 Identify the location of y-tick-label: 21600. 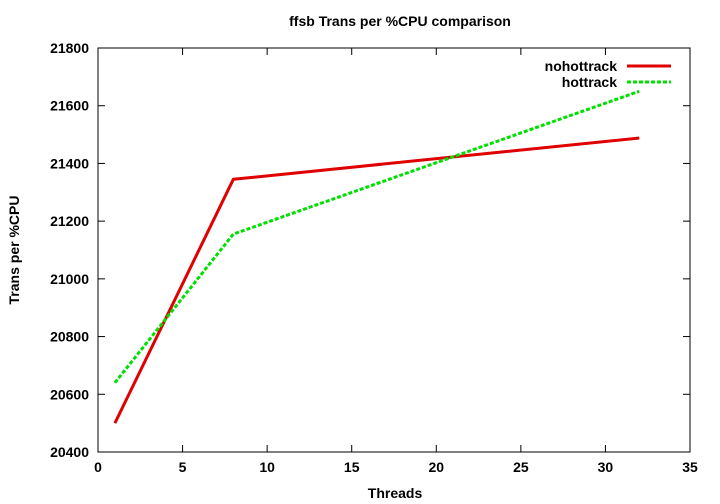
(69, 106).